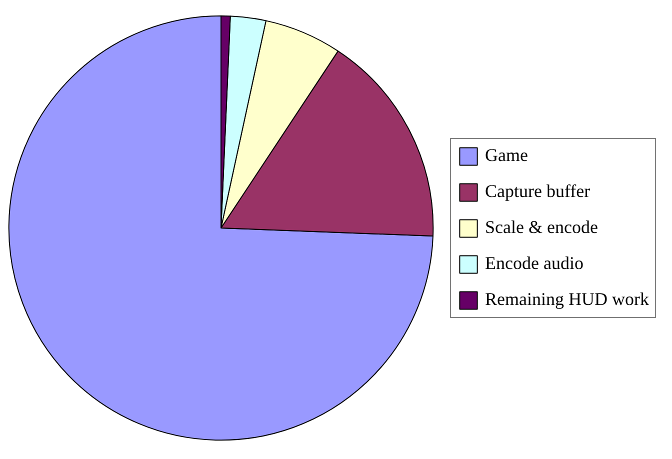 This screenshot has height=459, width=672. Describe the element at coordinates (541, 227) in the screenshot. I see `legend-label: Scale & encode` at that location.